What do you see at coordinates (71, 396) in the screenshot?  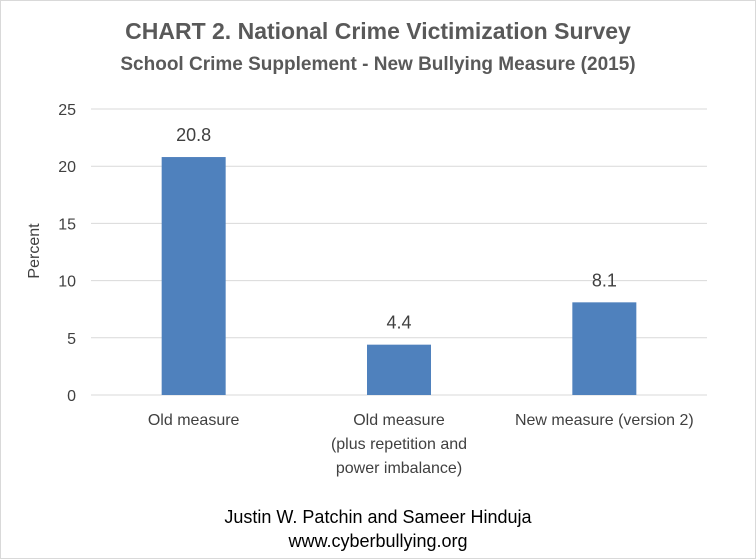 I see `y-tick-label: 0` at bounding box center [71, 396].